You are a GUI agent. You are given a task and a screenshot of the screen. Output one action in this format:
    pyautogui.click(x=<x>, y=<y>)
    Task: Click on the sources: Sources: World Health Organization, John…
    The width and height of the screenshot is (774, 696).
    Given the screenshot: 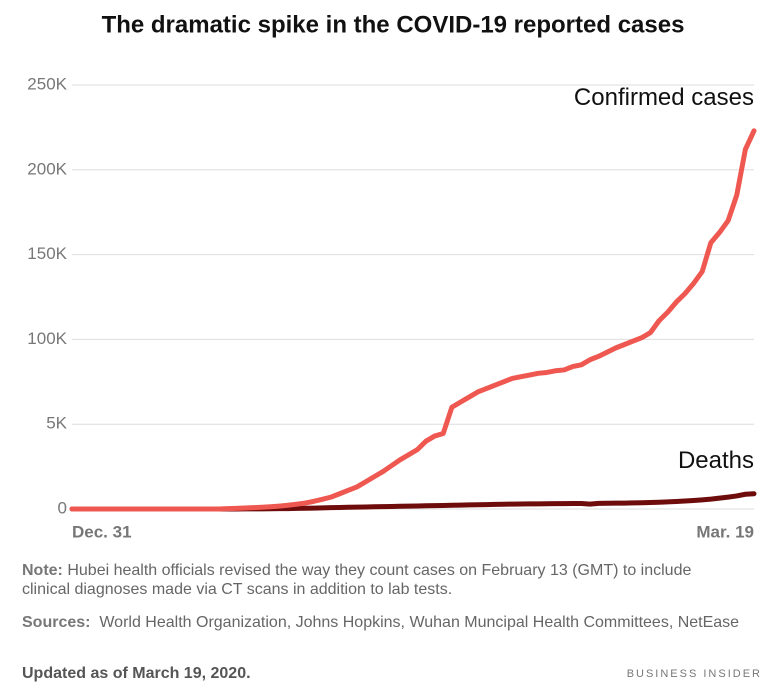 What is the action you would take?
    pyautogui.click(x=387, y=622)
    